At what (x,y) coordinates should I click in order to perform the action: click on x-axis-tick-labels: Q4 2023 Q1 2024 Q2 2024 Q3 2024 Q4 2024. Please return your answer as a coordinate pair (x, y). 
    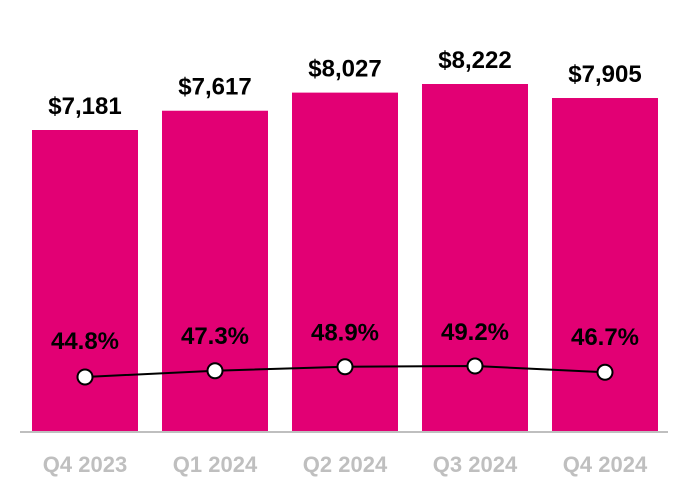
    Looking at the image, I should click on (345, 464).